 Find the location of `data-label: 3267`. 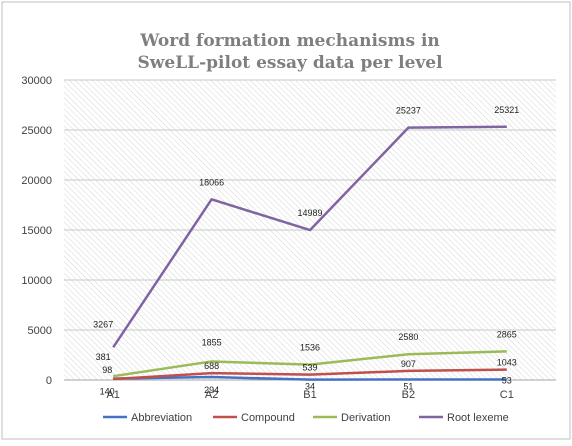

data-label: 3267 is located at coordinates (103, 324).